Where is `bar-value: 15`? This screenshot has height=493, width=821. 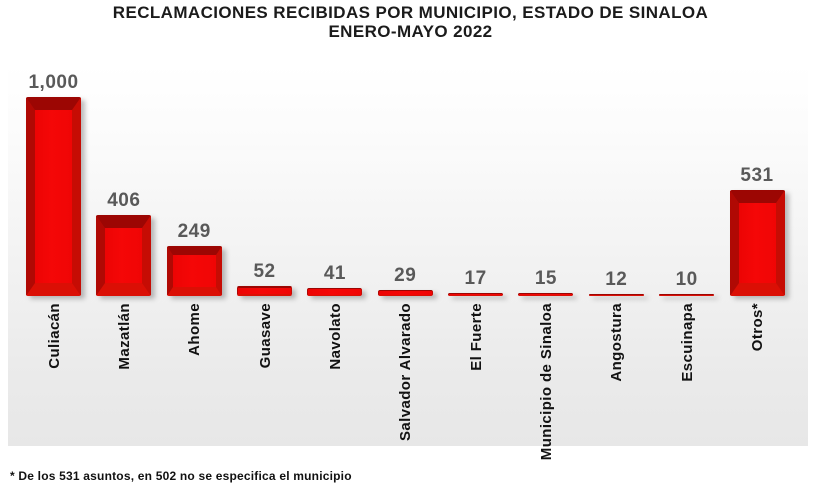 bar-value: 15 is located at coordinates (546, 278).